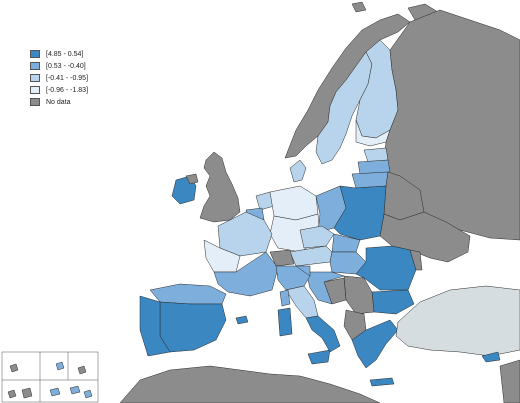 This screenshot has height=403, width=520. What do you see at coordinates (359, 7) in the screenshot?
I see `region-arctic-island` at bounding box center [359, 7].